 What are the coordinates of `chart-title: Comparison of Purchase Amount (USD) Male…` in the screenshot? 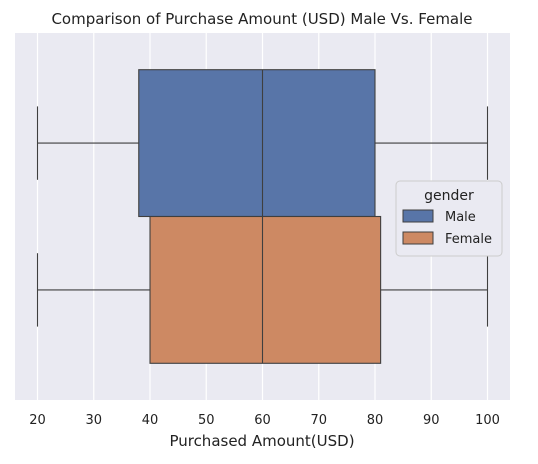 It's located at (261, 19).